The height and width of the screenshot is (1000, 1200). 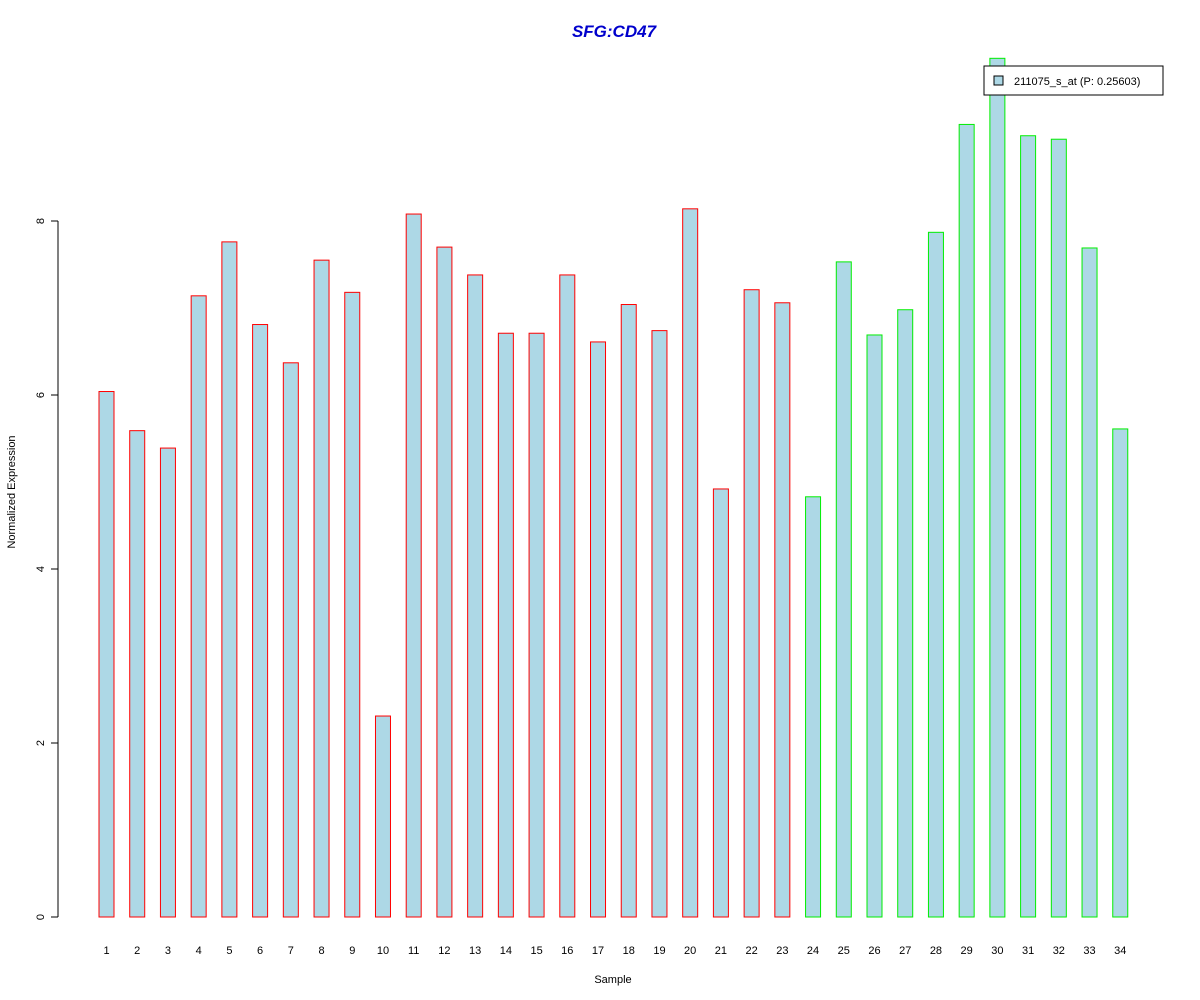 What do you see at coordinates (413, 951) in the screenshot?
I see `x-tick-label: 11` at bounding box center [413, 951].